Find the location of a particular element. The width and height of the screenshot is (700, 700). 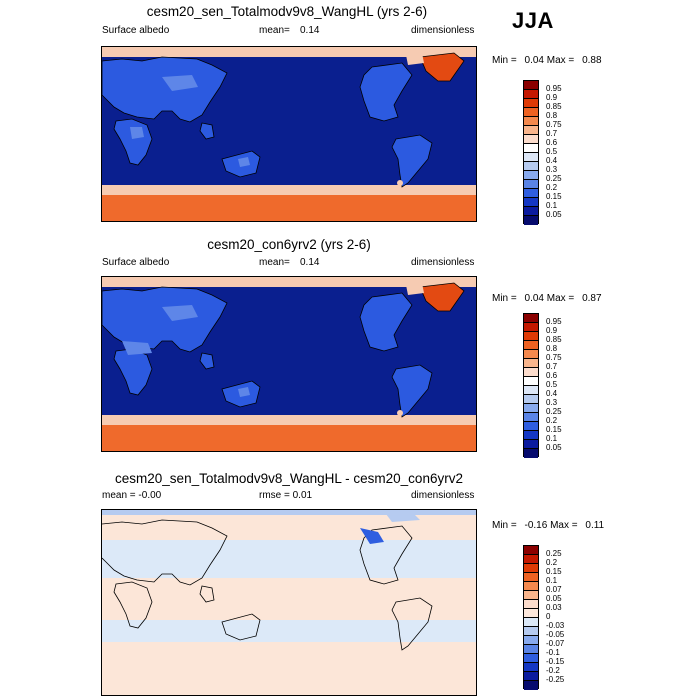

mean-value: 0.14 is located at coordinates (310, 262).